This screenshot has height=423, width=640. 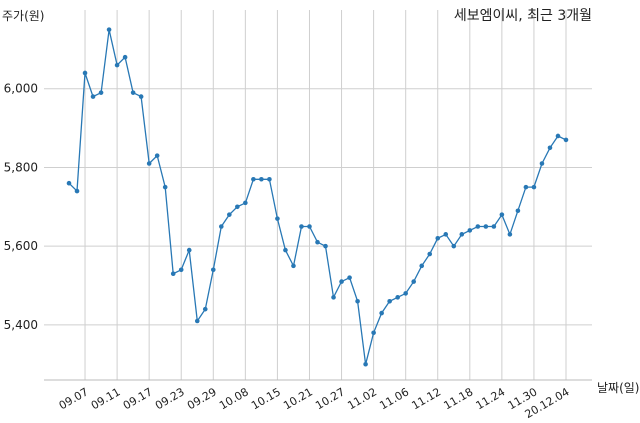 I want to click on x-tick-label: 10.15, so click(x=266, y=398).